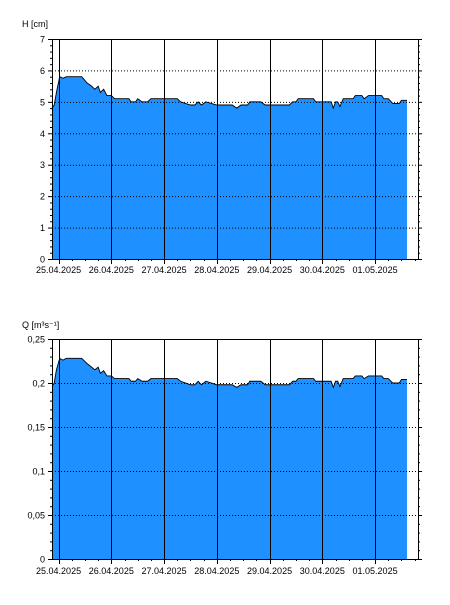  What do you see at coordinates (111, 270) in the screenshot?
I see `water-level-date-label: 26.04.2025` at bounding box center [111, 270].